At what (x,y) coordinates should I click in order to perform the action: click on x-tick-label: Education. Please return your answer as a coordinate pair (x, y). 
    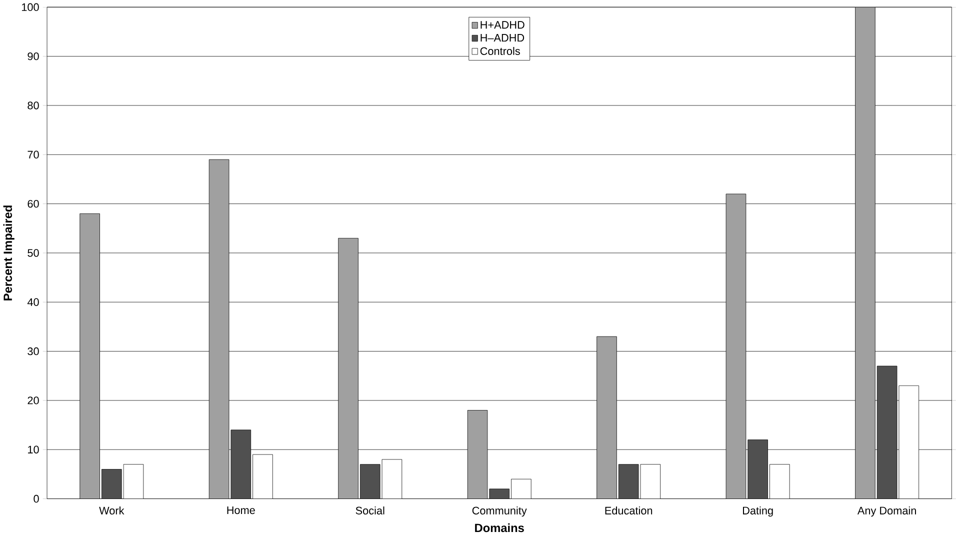
    Looking at the image, I should click on (628, 510).